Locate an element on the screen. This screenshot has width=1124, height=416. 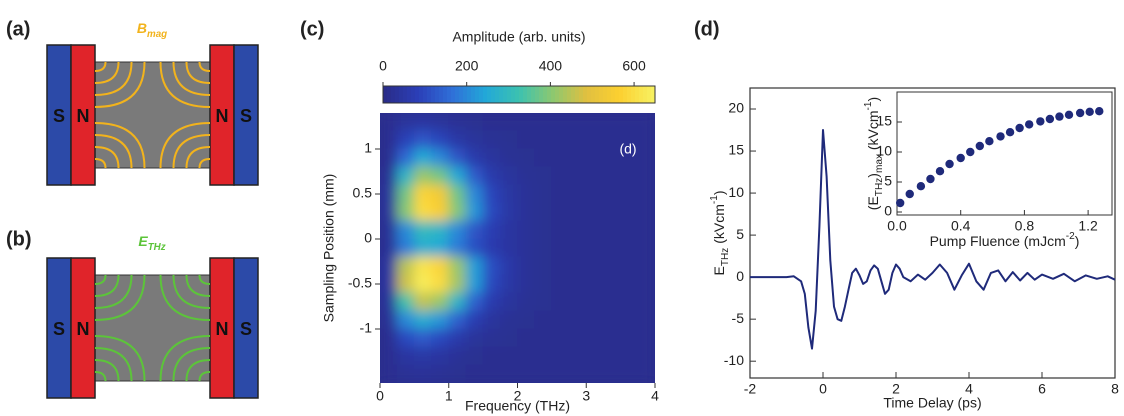
x-tick-label: 3 is located at coordinates (586, 396).